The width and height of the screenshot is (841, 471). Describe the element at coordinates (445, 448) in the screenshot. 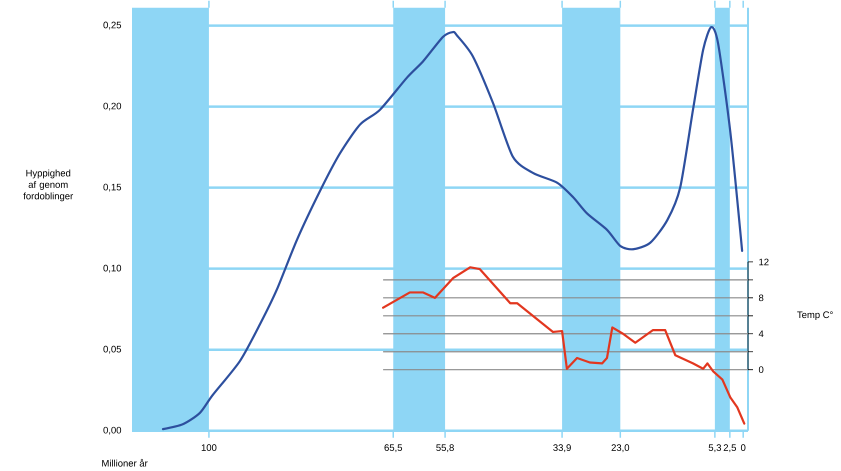

I see `x-tick-label: 55,8` at that location.